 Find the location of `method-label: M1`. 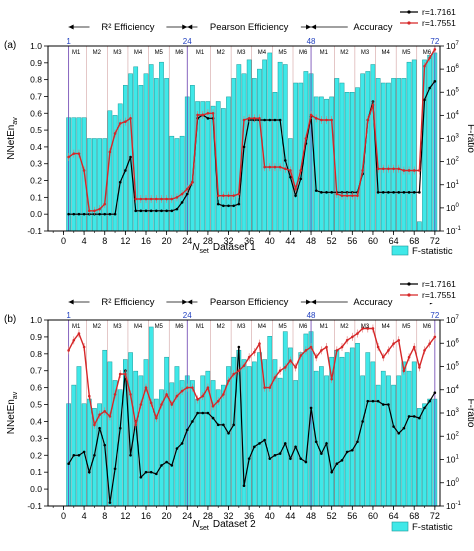

method-label: M1 is located at coordinates (76, 53).